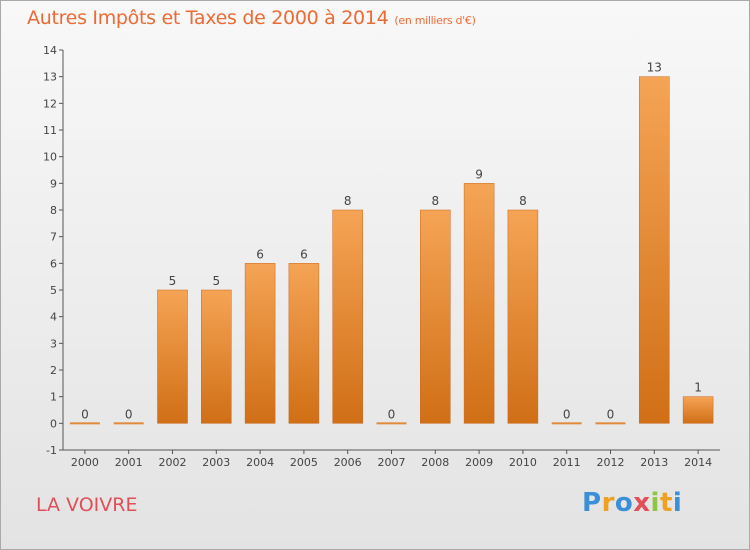 This screenshot has width=750, height=550. I want to click on y-tick-label: 2, so click(53, 370).